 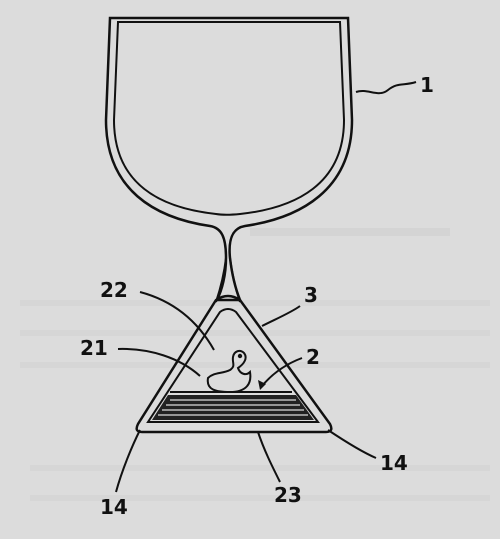 I want to click on leader-rim-left, so click(x=128, y=461).